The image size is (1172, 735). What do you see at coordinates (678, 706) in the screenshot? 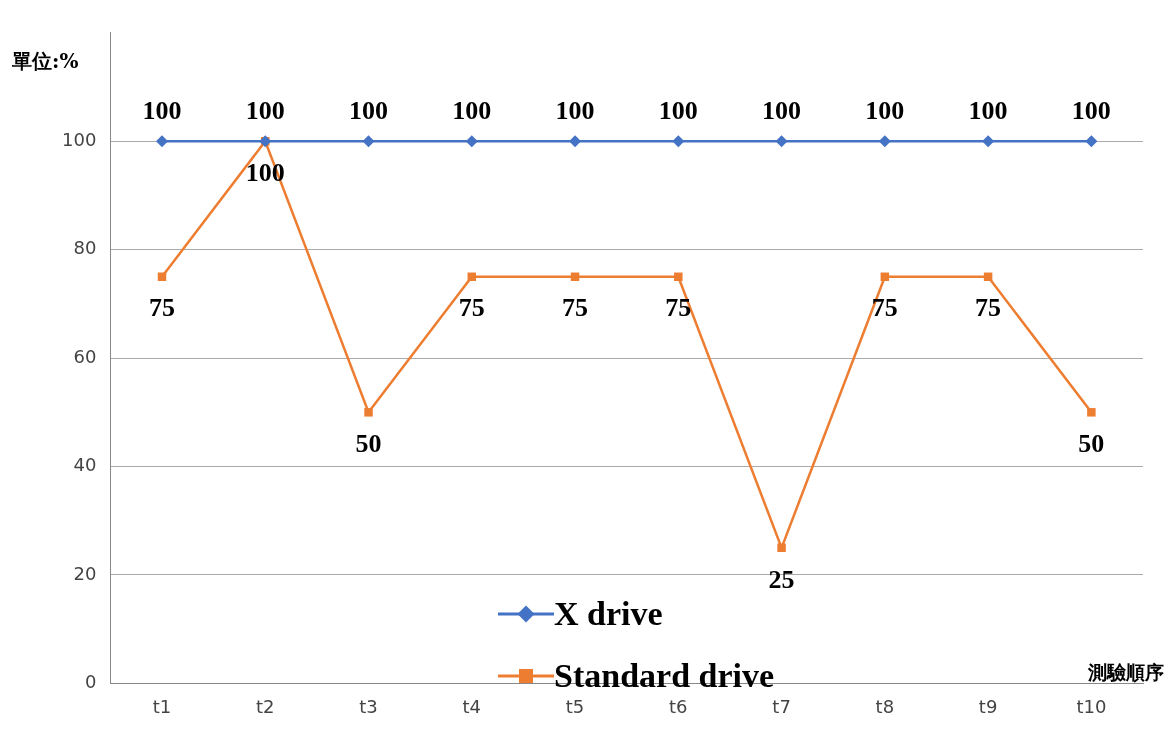
I see `x-tick-label: t6` at bounding box center [678, 706].